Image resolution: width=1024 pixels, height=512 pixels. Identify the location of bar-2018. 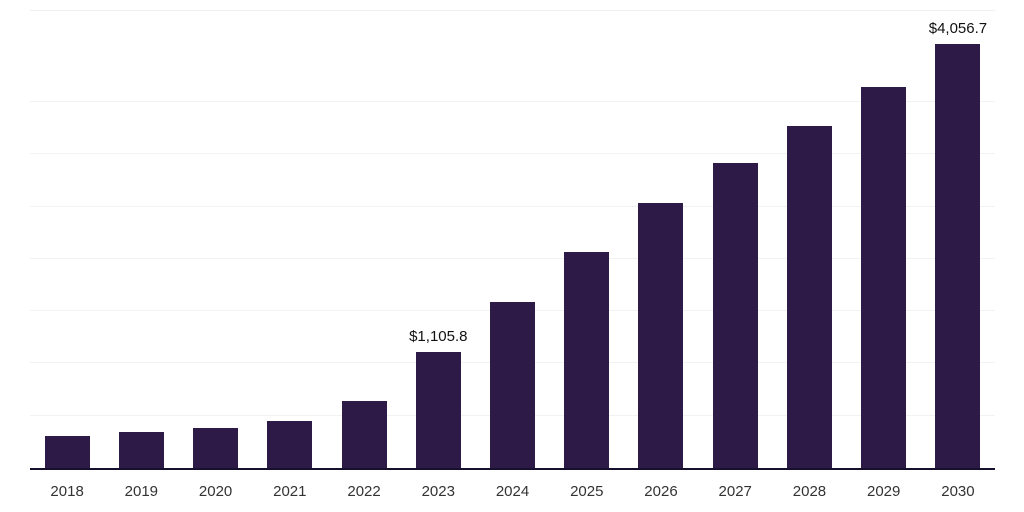
(67, 452).